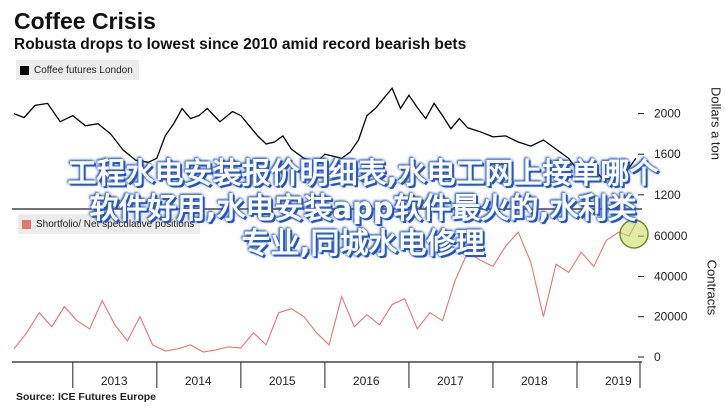 This screenshot has height=415, width=726. What do you see at coordinates (83, 70) in the screenshot?
I see `legend-label-futures: Coffee futures London` at bounding box center [83, 70].